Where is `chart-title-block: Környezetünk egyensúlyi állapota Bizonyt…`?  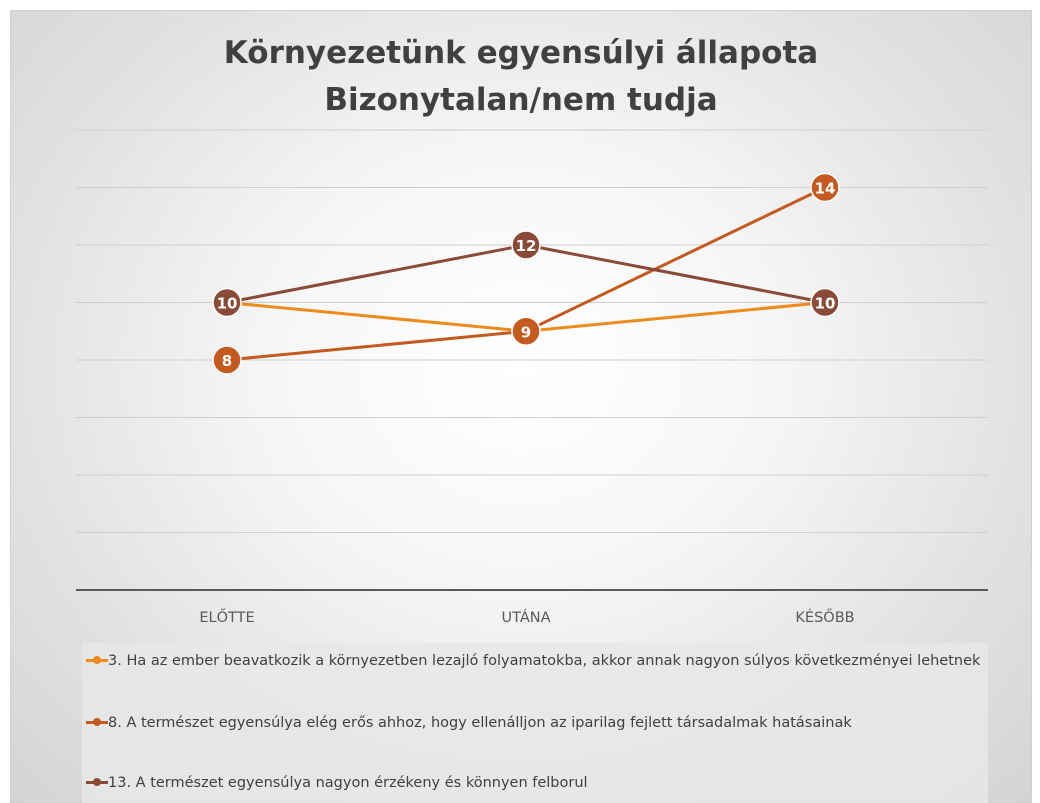
chart-title-block: Környezetünk egyensúlyi állapota Bizonyt… is located at coordinates (521, 77).